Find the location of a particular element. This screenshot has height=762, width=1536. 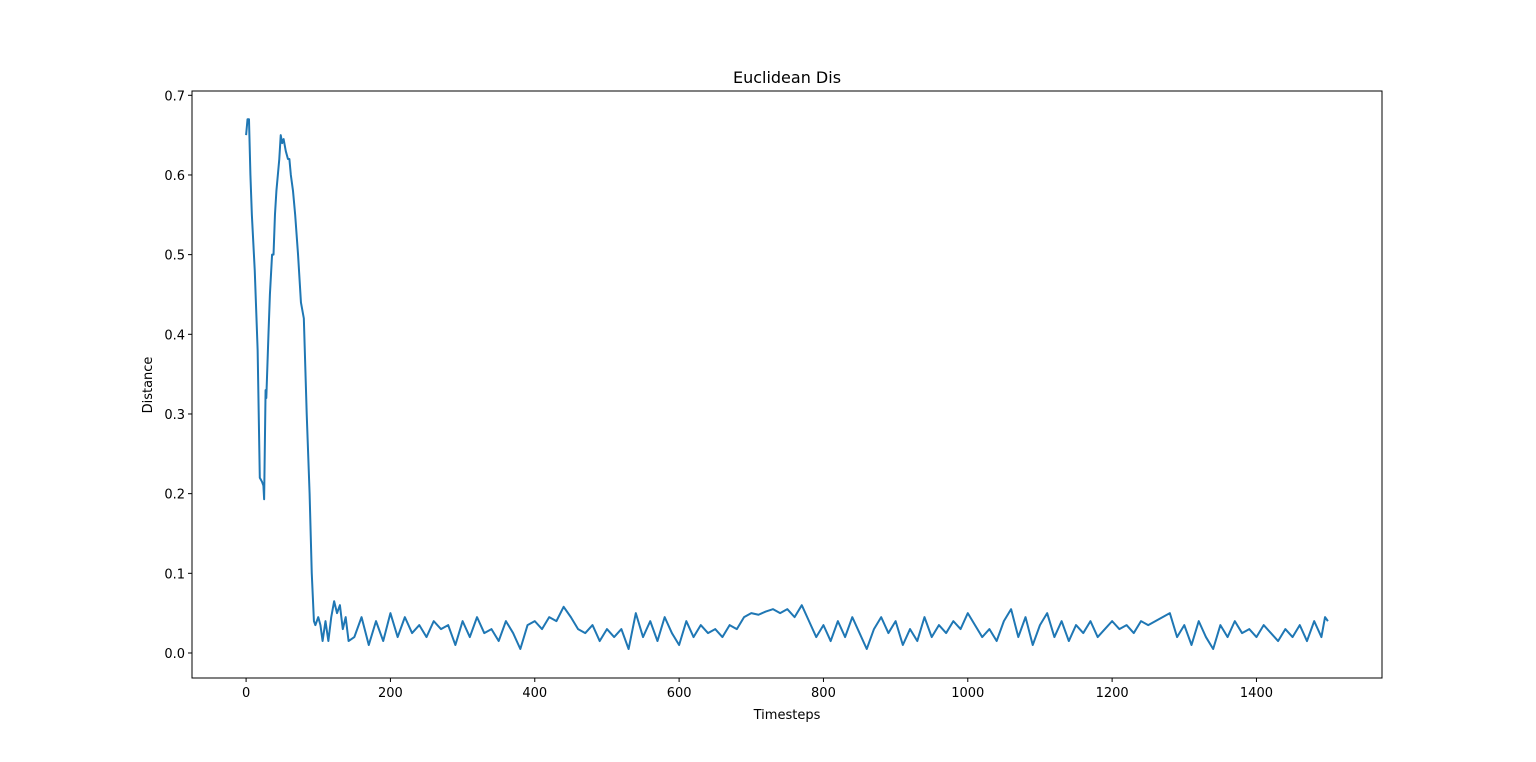

x-tick-label: 800 is located at coordinates (823, 693).